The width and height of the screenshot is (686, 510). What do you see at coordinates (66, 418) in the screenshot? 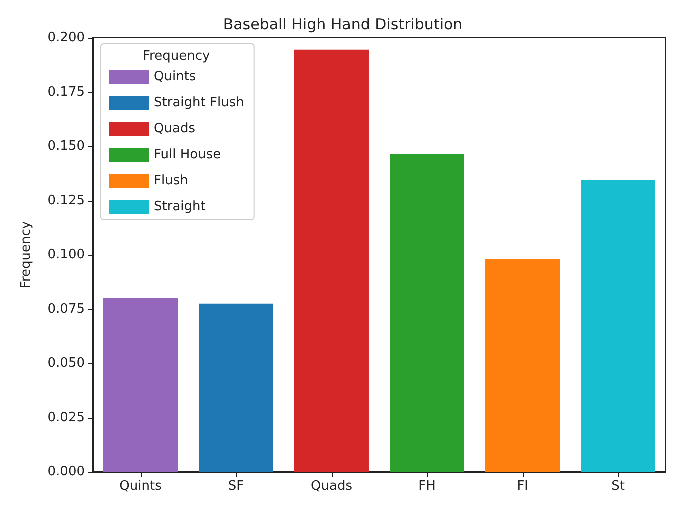
I see `y-tick-label: 0.025` at bounding box center [66, 418].